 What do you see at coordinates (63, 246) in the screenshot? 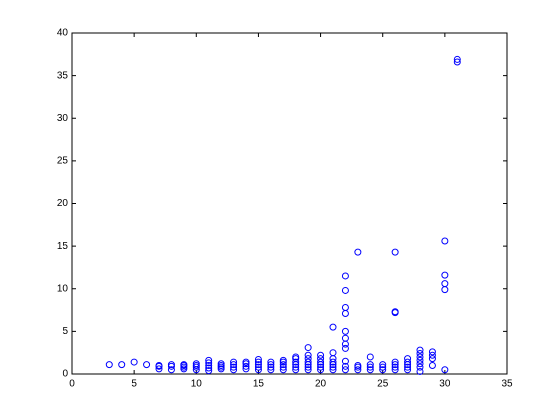
I see `y-tick-label: 15` at bounding box center [63, 246].